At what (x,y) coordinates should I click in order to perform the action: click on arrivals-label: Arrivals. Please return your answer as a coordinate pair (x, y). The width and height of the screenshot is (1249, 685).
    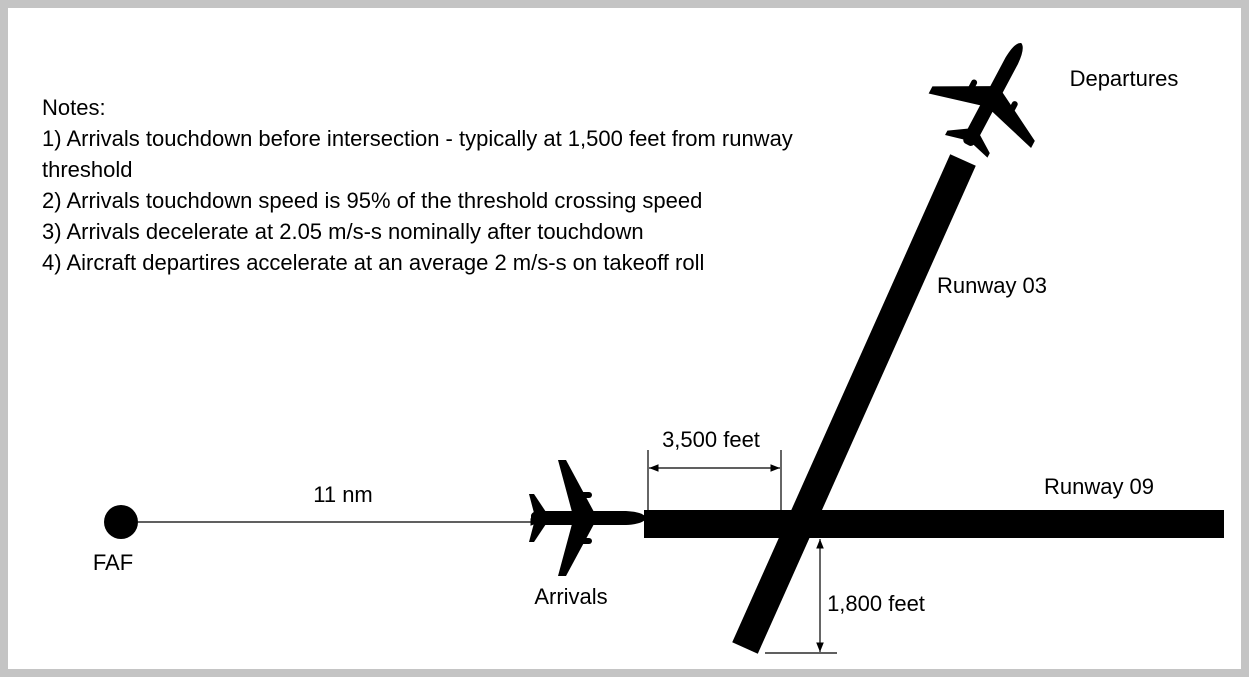
    Looking at the image, I should click on (571, 596).